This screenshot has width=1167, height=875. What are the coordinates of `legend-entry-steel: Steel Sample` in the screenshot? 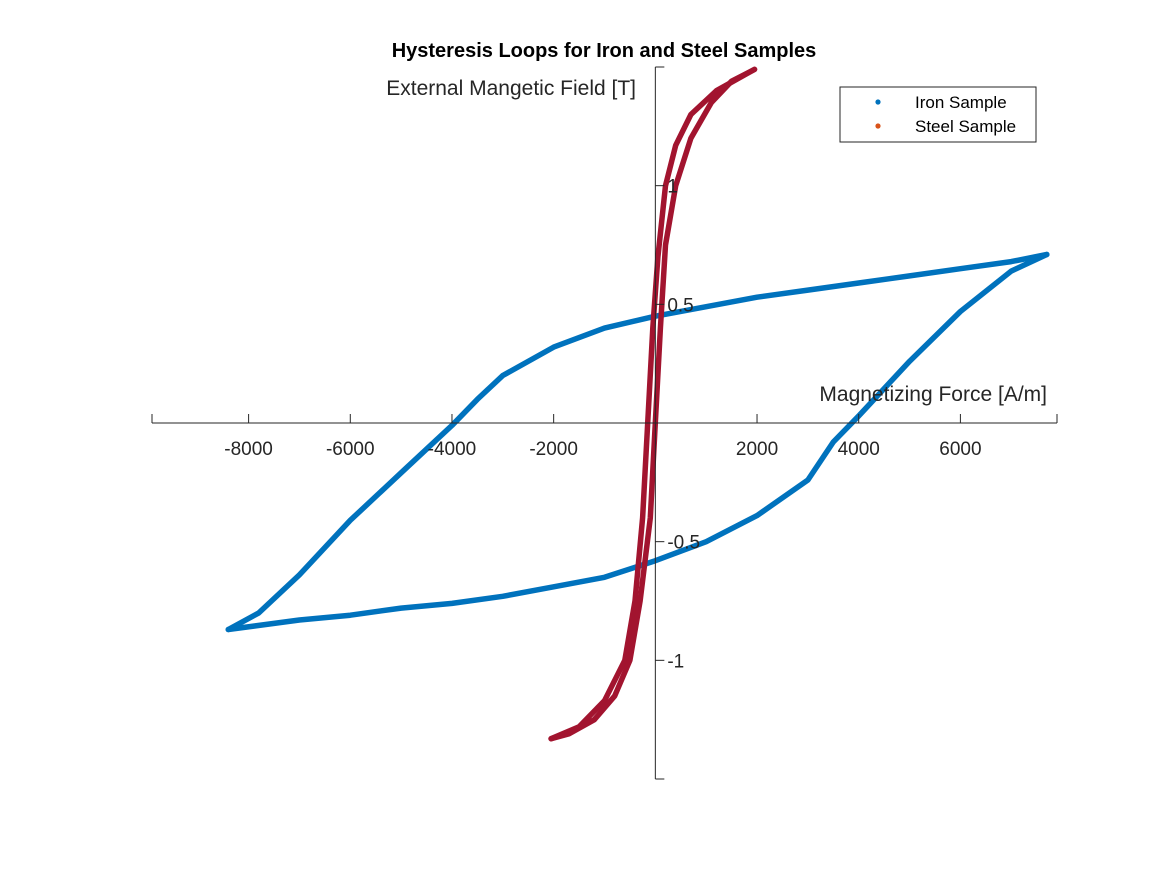 It's located at (965, 126).